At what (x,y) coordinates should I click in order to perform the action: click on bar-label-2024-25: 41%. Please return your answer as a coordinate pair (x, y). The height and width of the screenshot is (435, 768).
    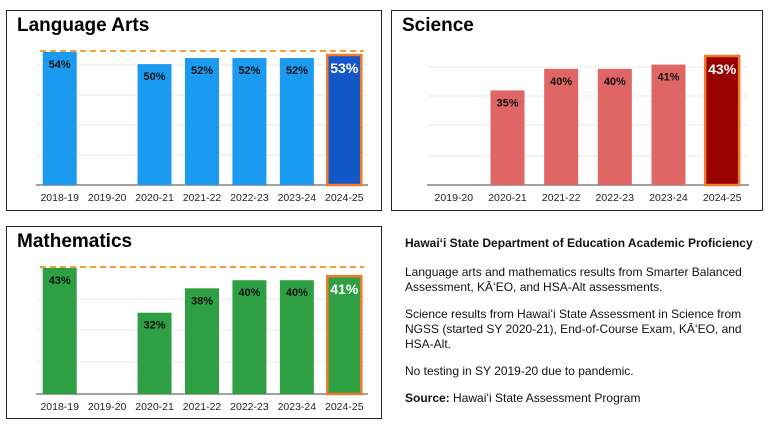
    Looking at the image, I should click on (344, 289).